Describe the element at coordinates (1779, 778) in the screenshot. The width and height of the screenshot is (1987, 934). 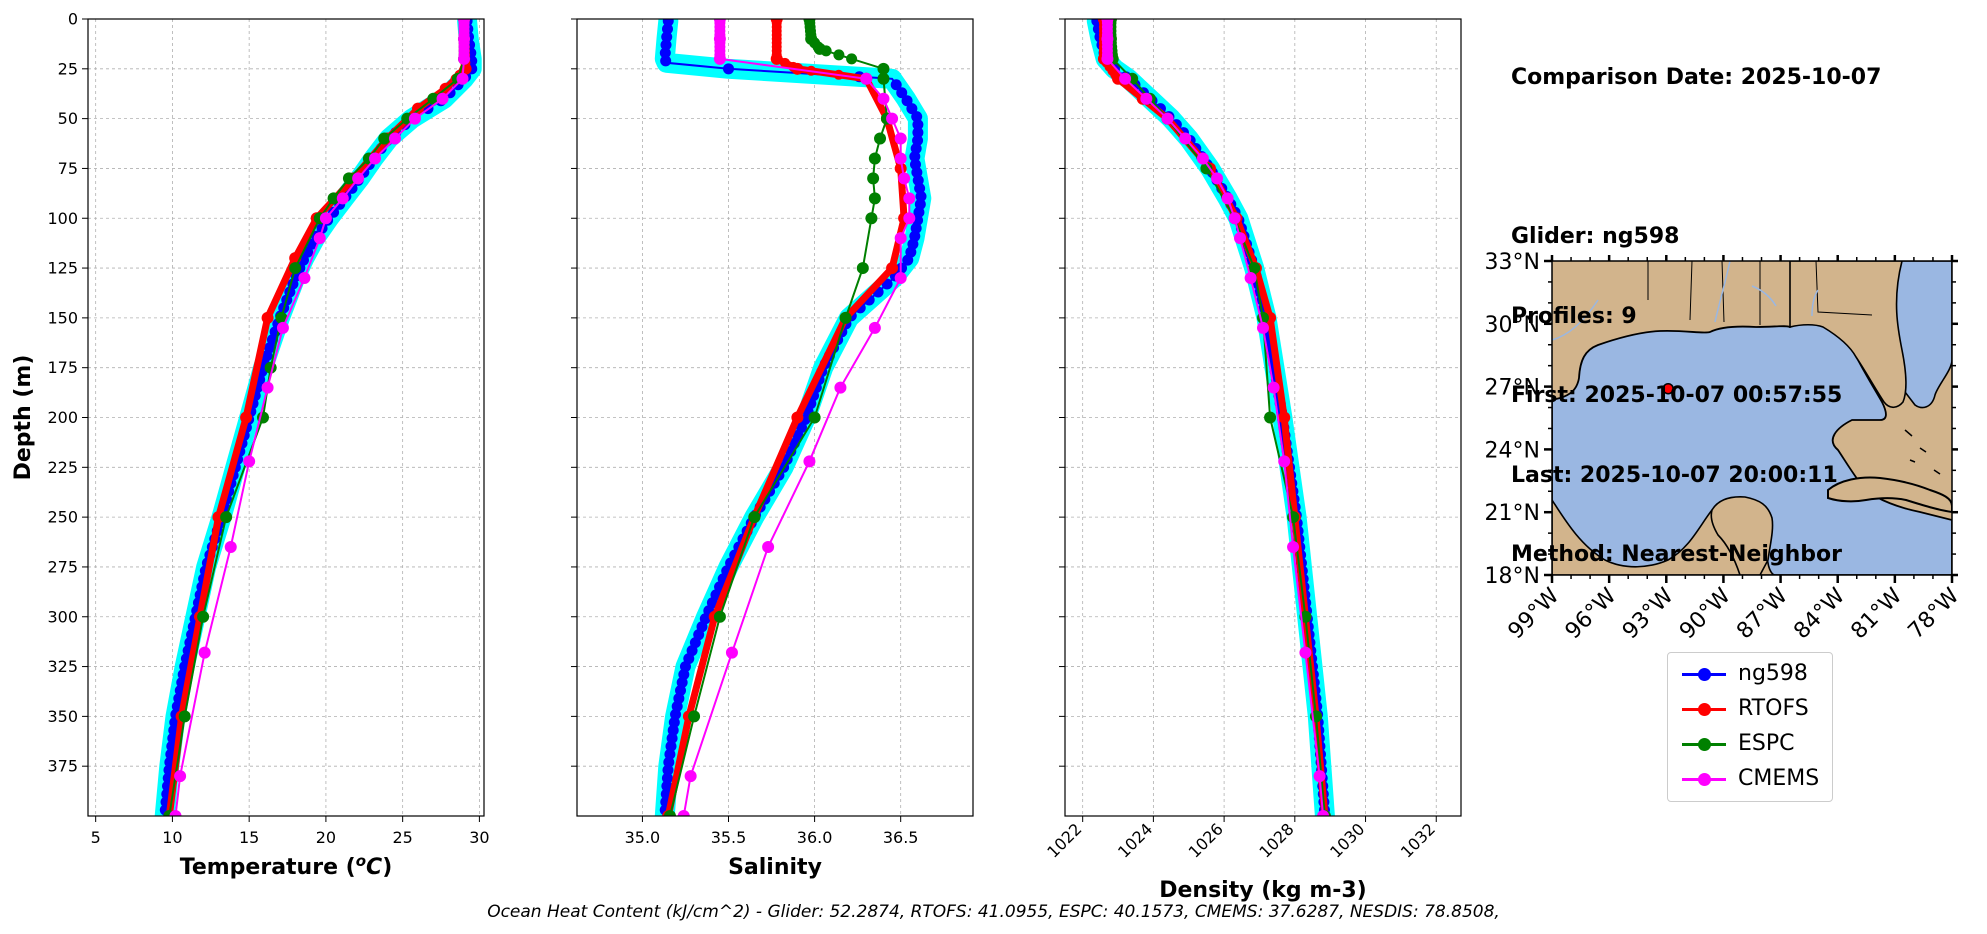
I see `legend-label: CMEMS` at that location.